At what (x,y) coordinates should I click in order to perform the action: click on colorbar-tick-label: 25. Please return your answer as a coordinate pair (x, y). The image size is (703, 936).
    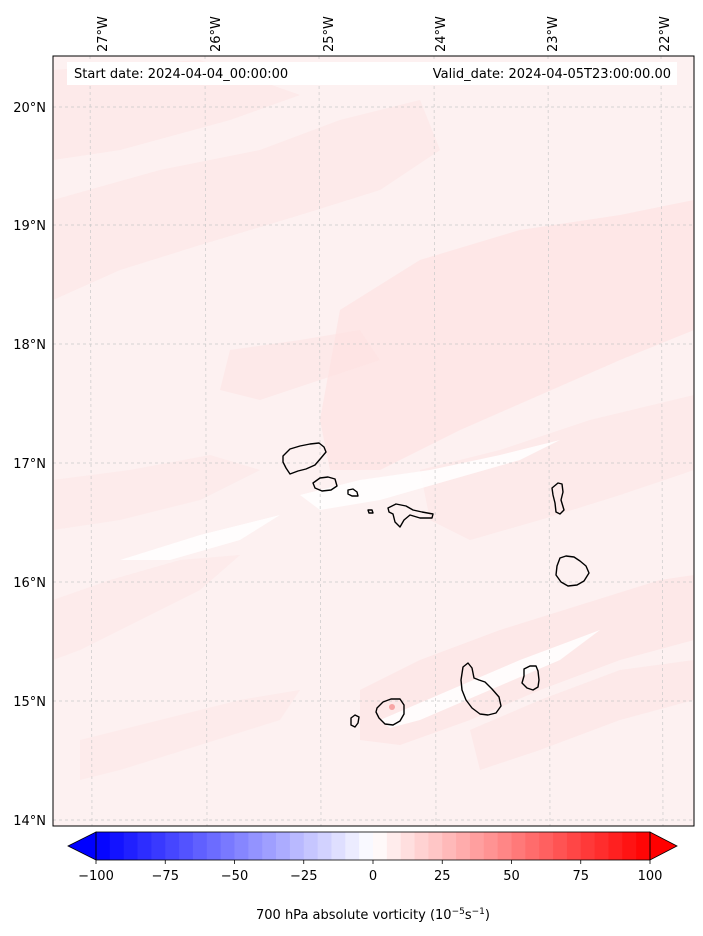
    Looking at the image, I should click on (442, 876).